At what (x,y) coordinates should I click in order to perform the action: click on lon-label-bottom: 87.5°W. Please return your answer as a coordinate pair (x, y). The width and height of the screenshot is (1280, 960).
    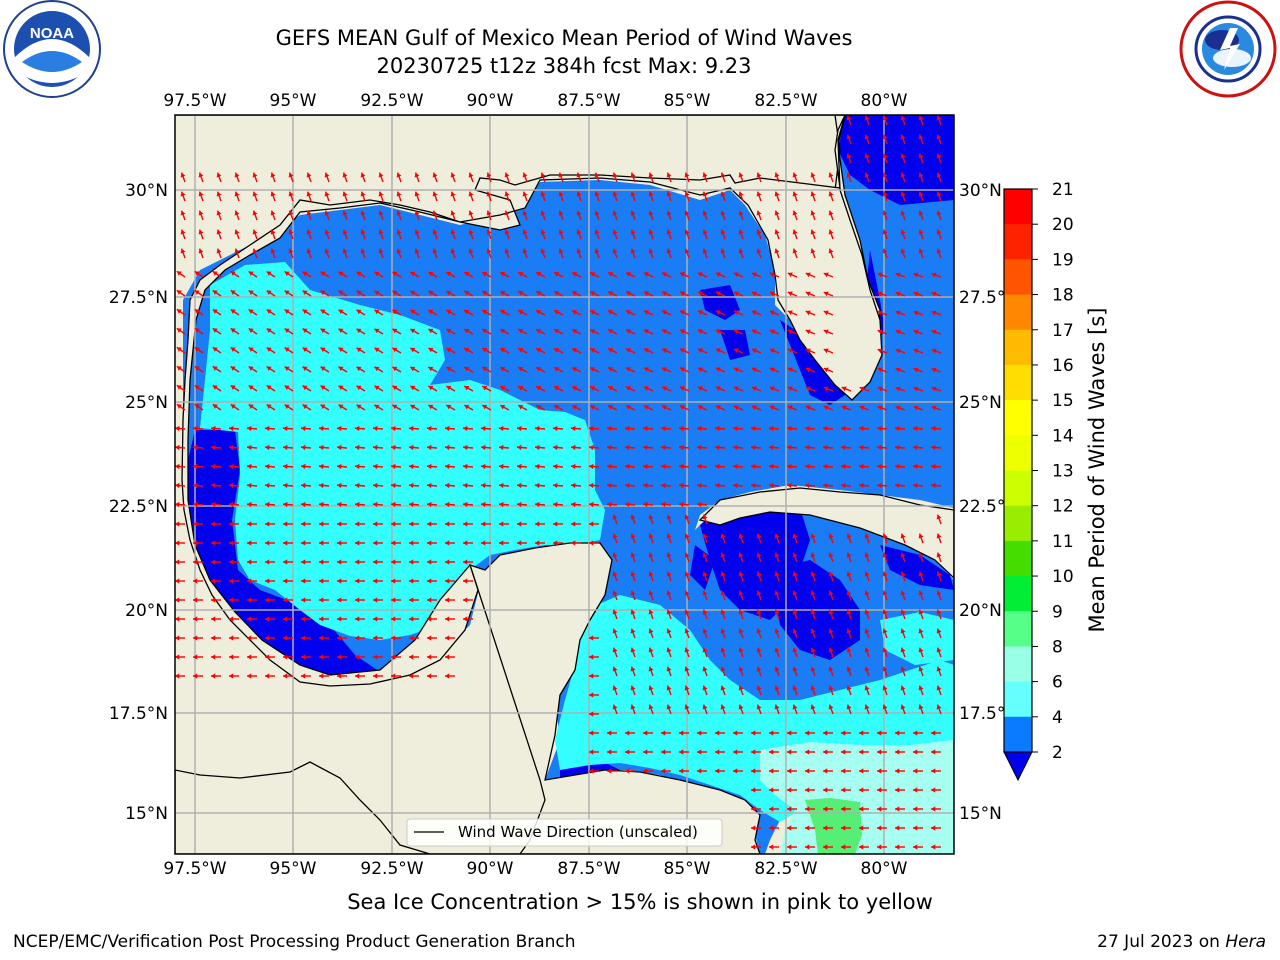
    Looking at the image, I should click on (588, 869).